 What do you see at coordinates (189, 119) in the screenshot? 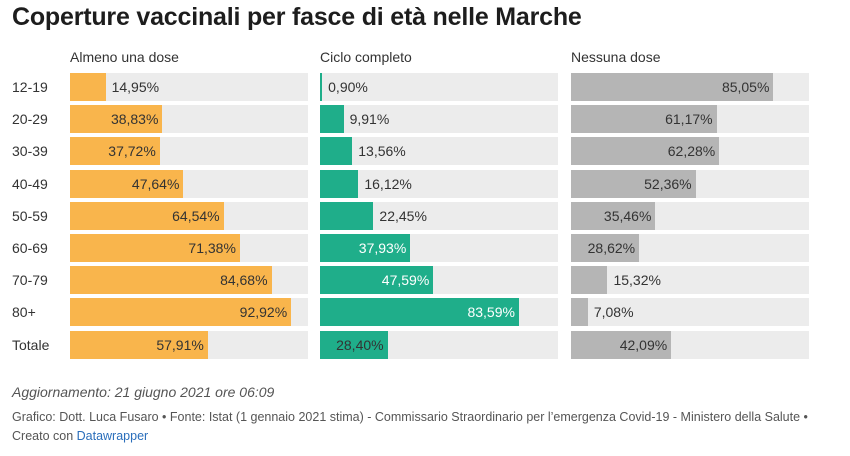
I see `bar-track-almeno-una-dose-20-29: 38,83%` at bounding box center [189, 119].